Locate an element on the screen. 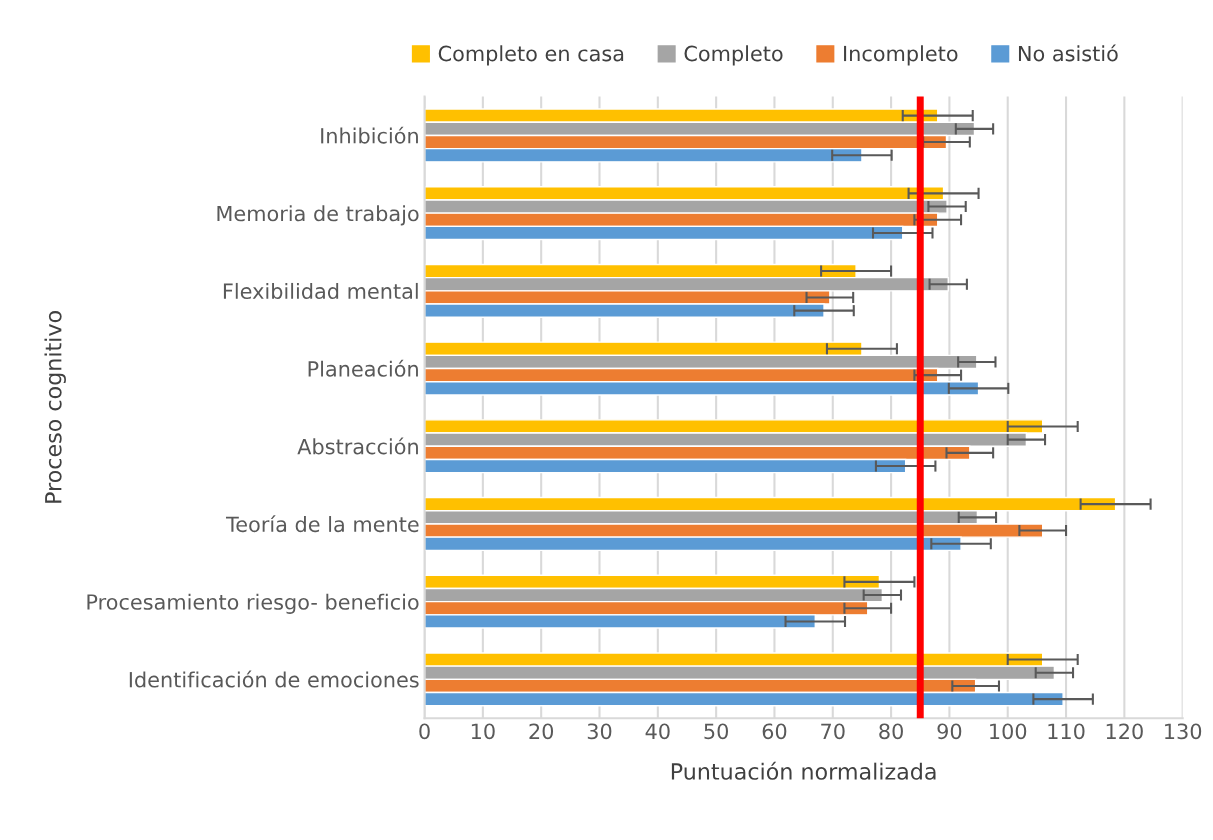 The image size is (1213, 840). x-tick-label: 40 is located at coordinates (657, 731).